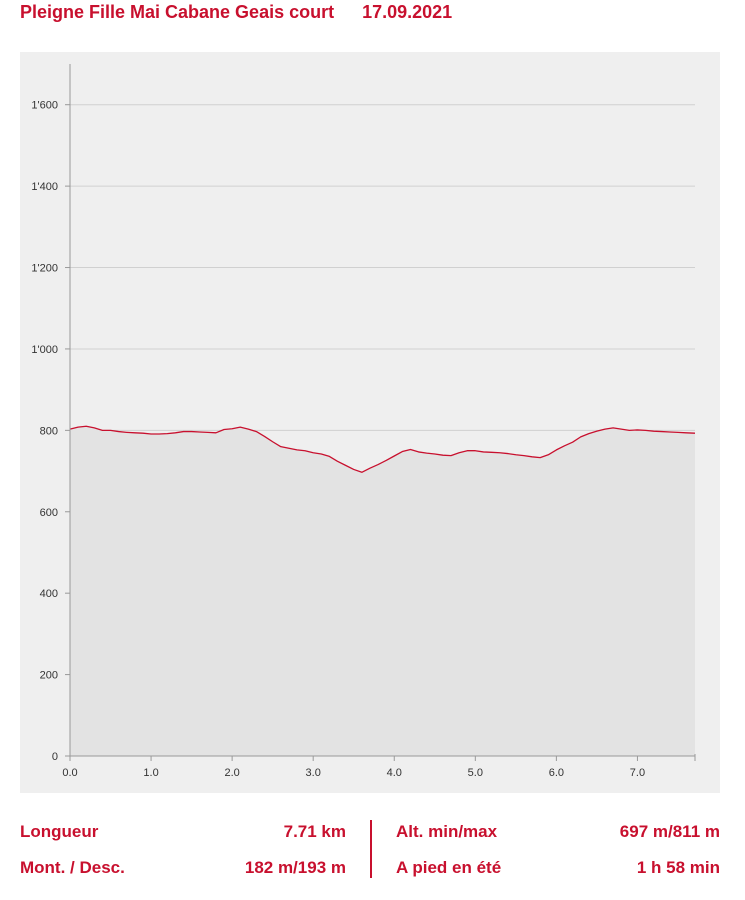 This screenshot has height=900, width=745. What do you see at coordinates (44, 350) in the screenshot?
I see `y-tick-label-5: 1'000` at bounding box center [44, 350].